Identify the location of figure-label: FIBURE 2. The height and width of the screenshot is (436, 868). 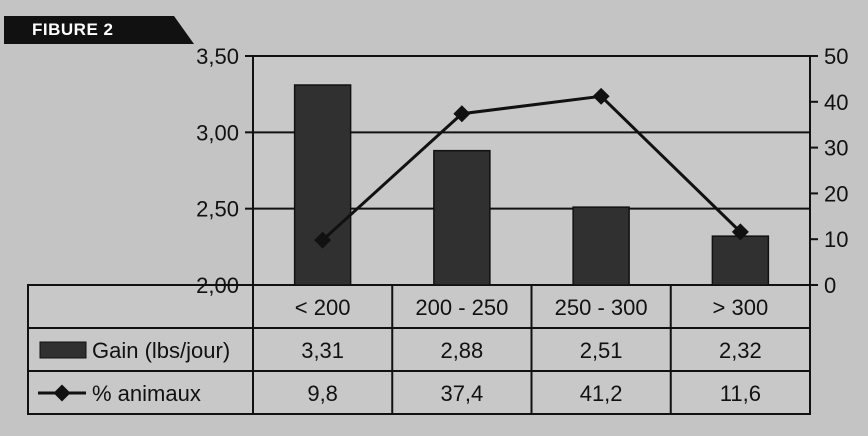
(99, 30).